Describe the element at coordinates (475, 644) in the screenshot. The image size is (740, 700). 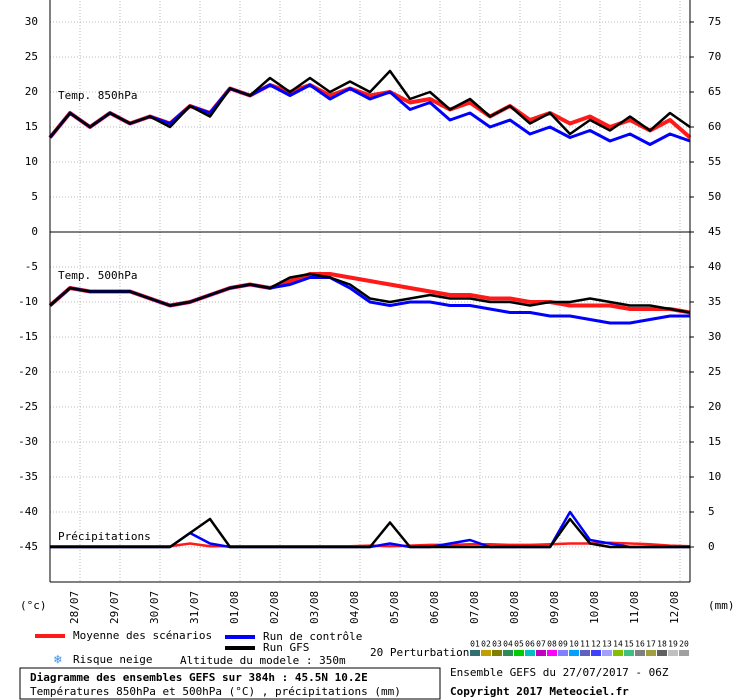
I see `perturbation-label: 01` at that location.